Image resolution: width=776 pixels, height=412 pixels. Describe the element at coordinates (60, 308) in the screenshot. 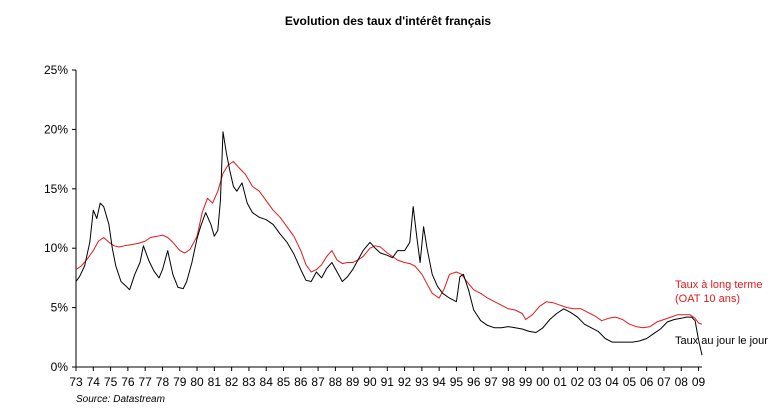

I see `y-tick-label: 5%` at that location.